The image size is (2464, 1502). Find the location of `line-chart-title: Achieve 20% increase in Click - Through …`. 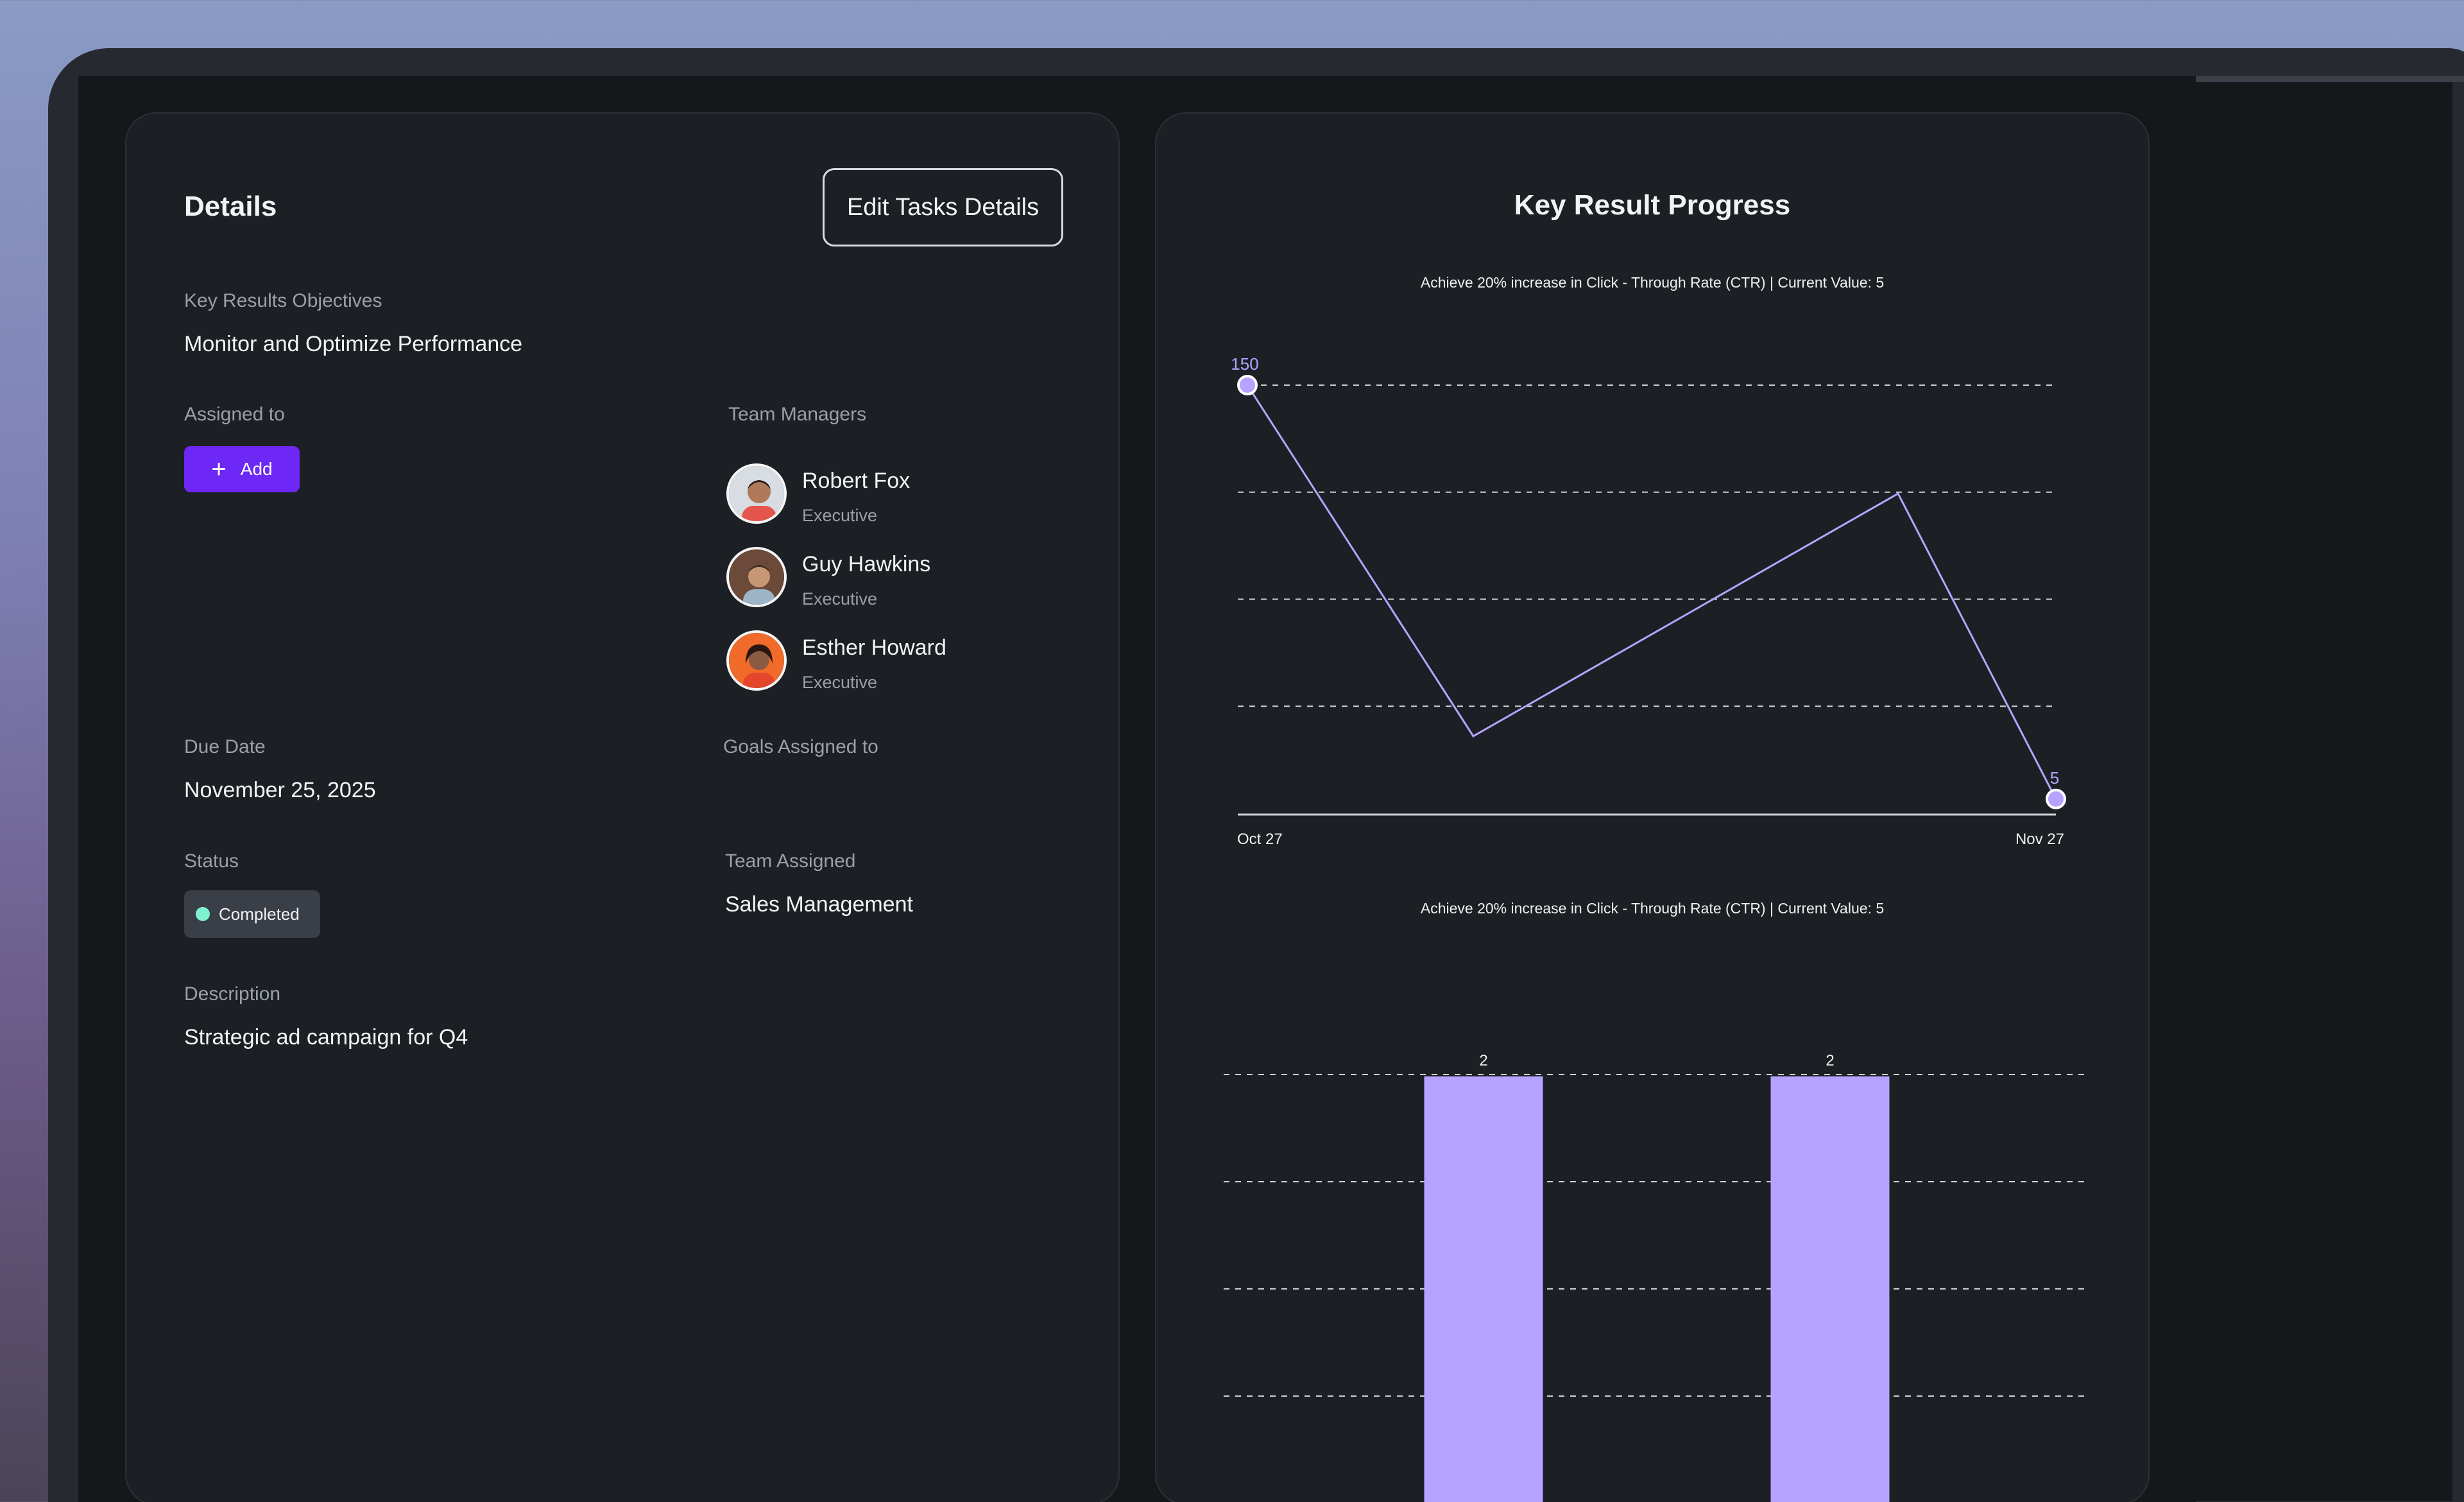

line-chart-title: Achieve 20% increase in Click - Through … is located at coordinates (1653, 283).